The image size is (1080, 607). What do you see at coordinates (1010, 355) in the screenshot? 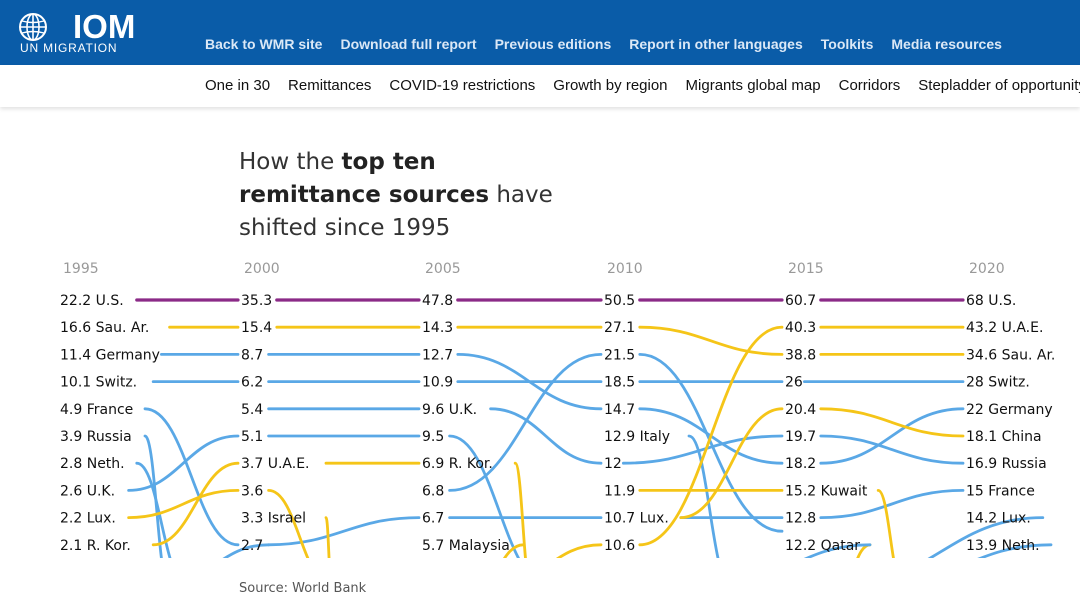
I see `rank-label-2020-3: 34.6 Sau. Ar.` at bounding box center [1010, 355].